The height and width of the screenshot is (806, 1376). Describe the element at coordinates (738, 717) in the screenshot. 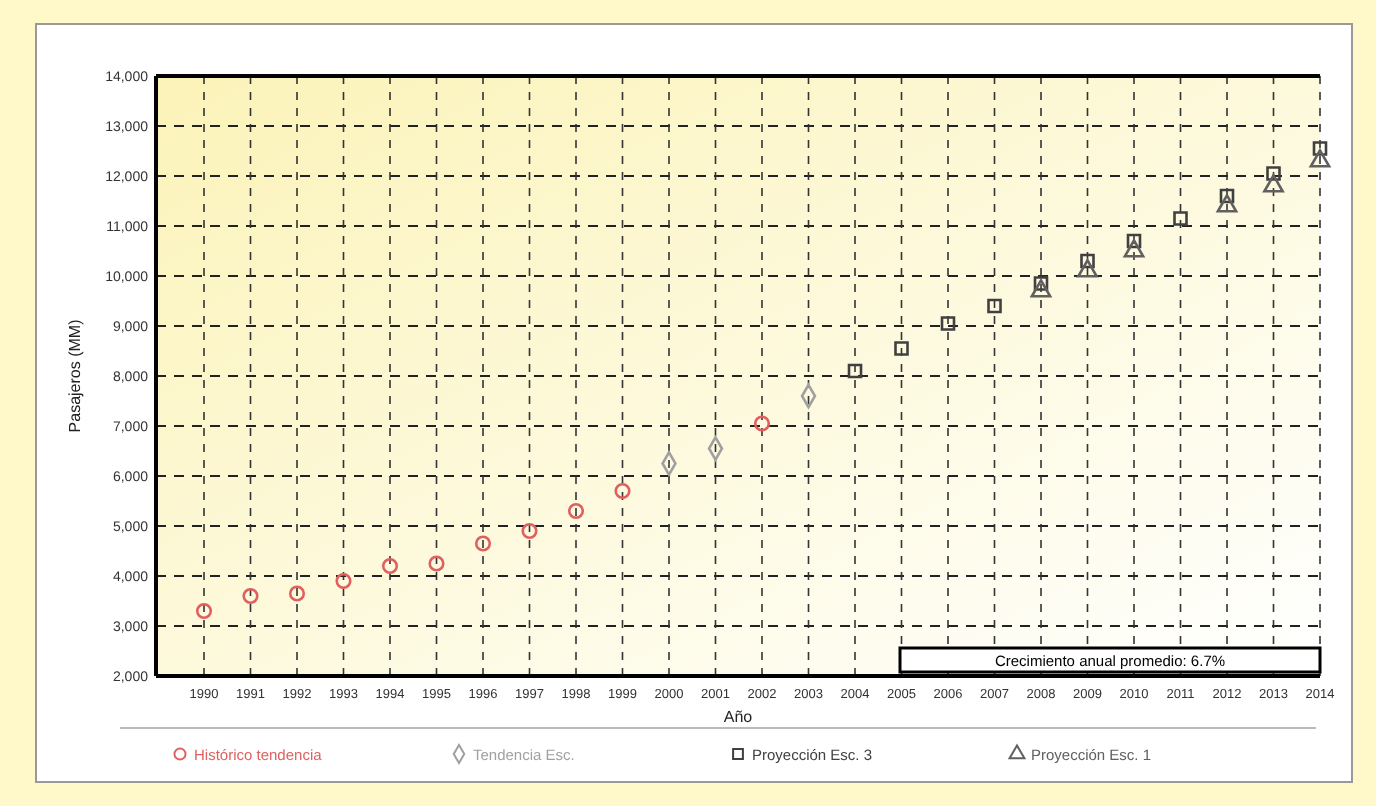

I see `x-axis-title: Año` at that location.